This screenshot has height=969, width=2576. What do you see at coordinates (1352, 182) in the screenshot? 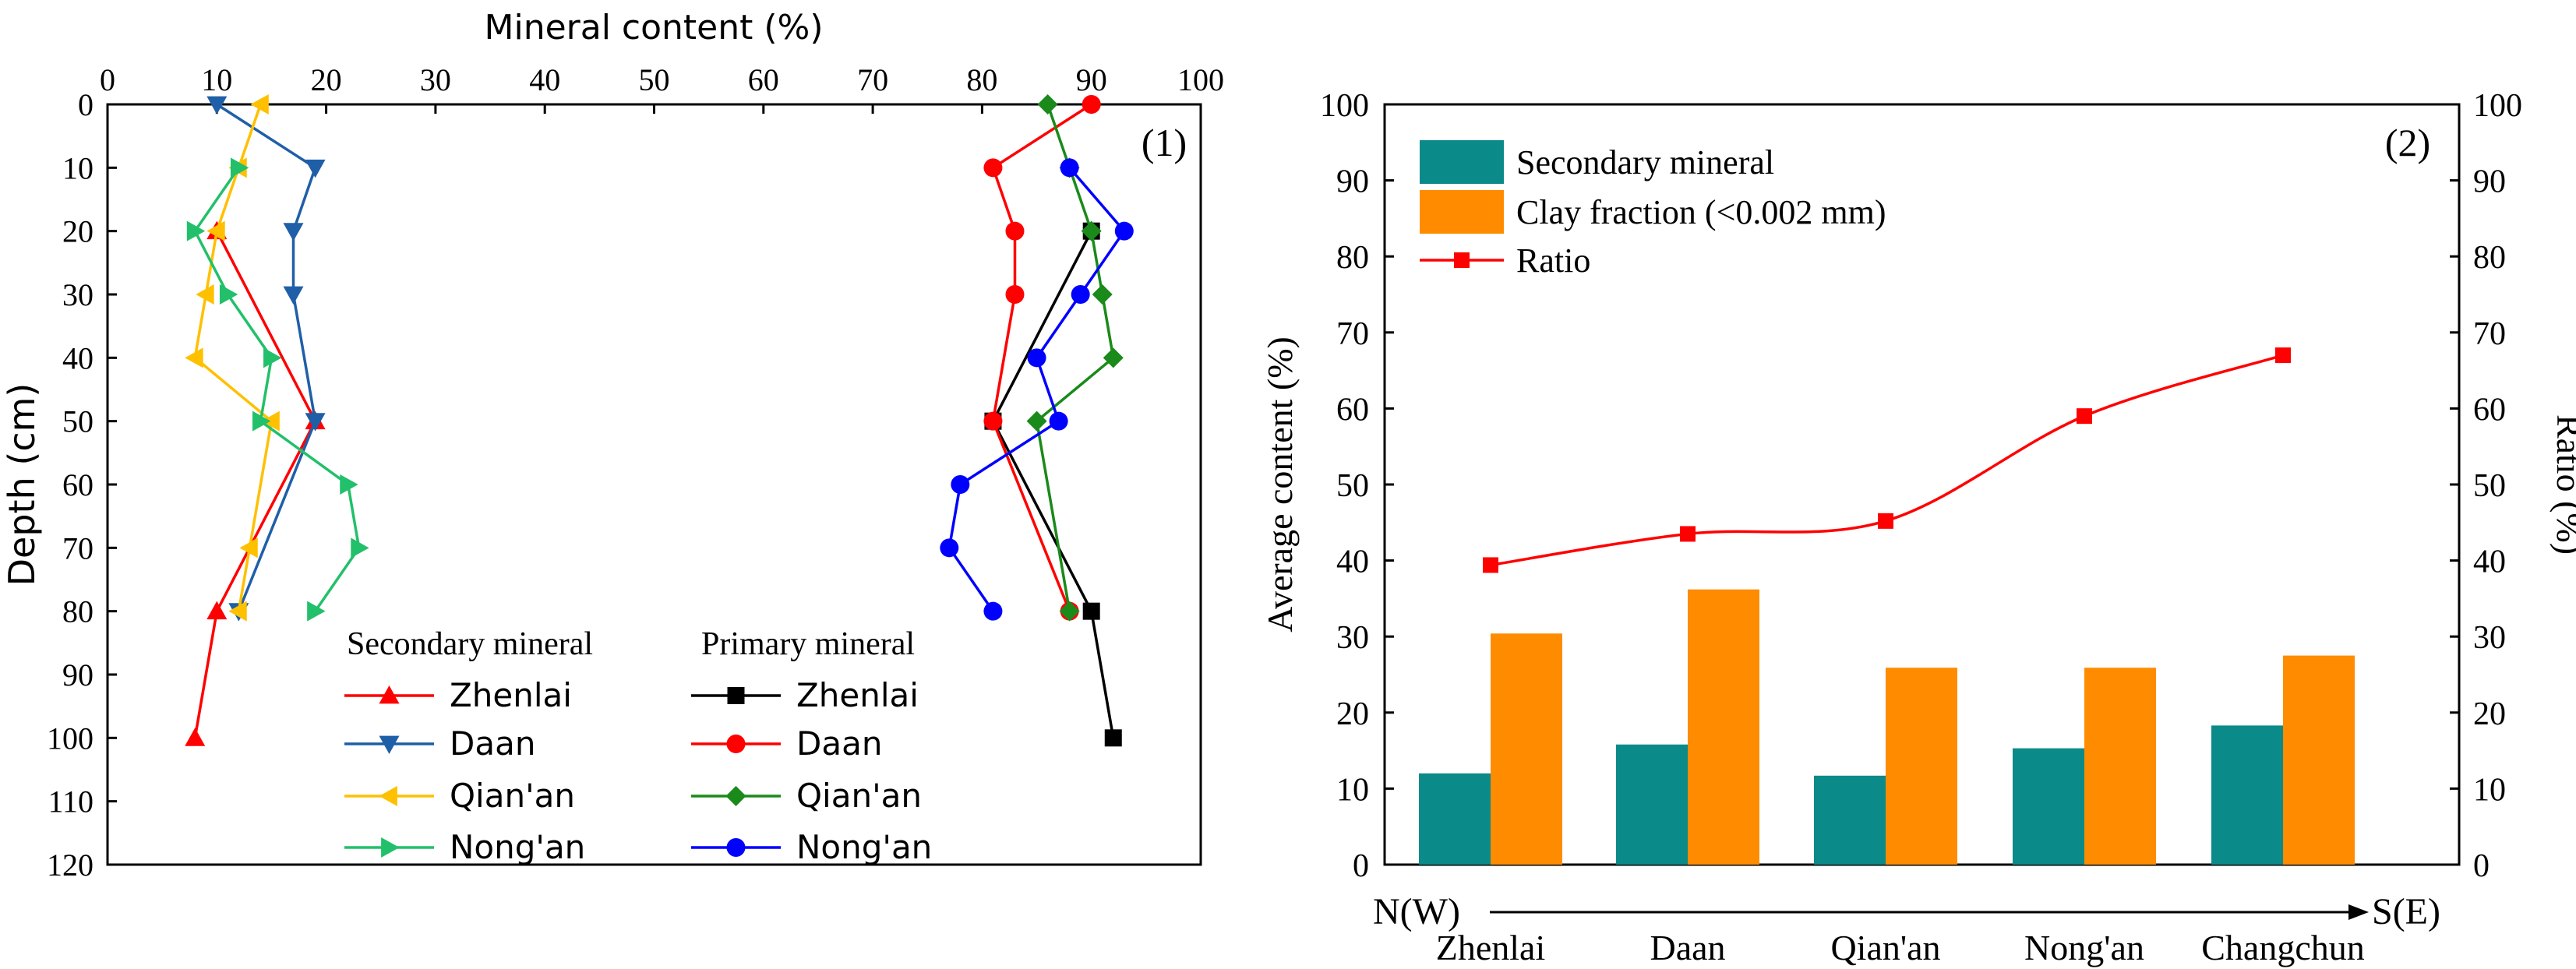
I see `y-tick-label: 90` at bounding box center [1352, 182].